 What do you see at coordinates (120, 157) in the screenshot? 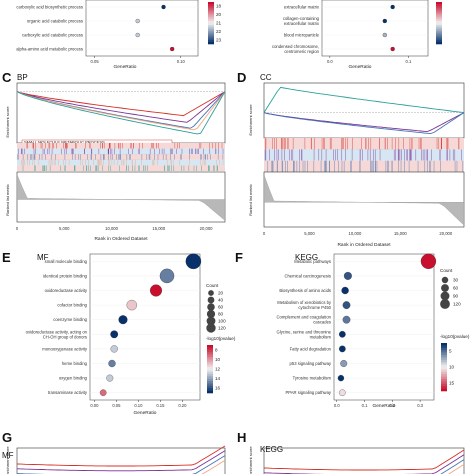
I see `panel-c-barcode` at bounding box center [120, 157].